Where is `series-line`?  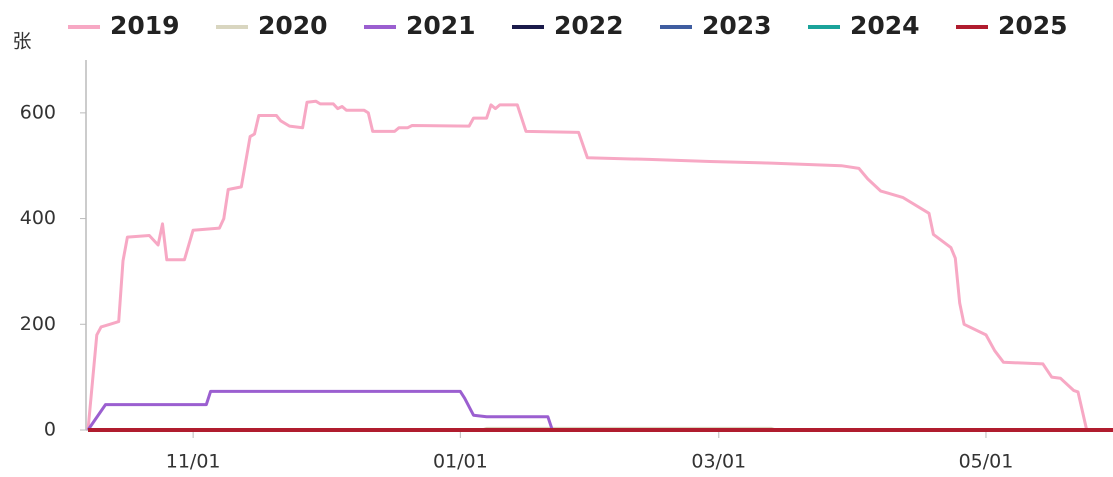
series-line is located at coordinates (320, 410).